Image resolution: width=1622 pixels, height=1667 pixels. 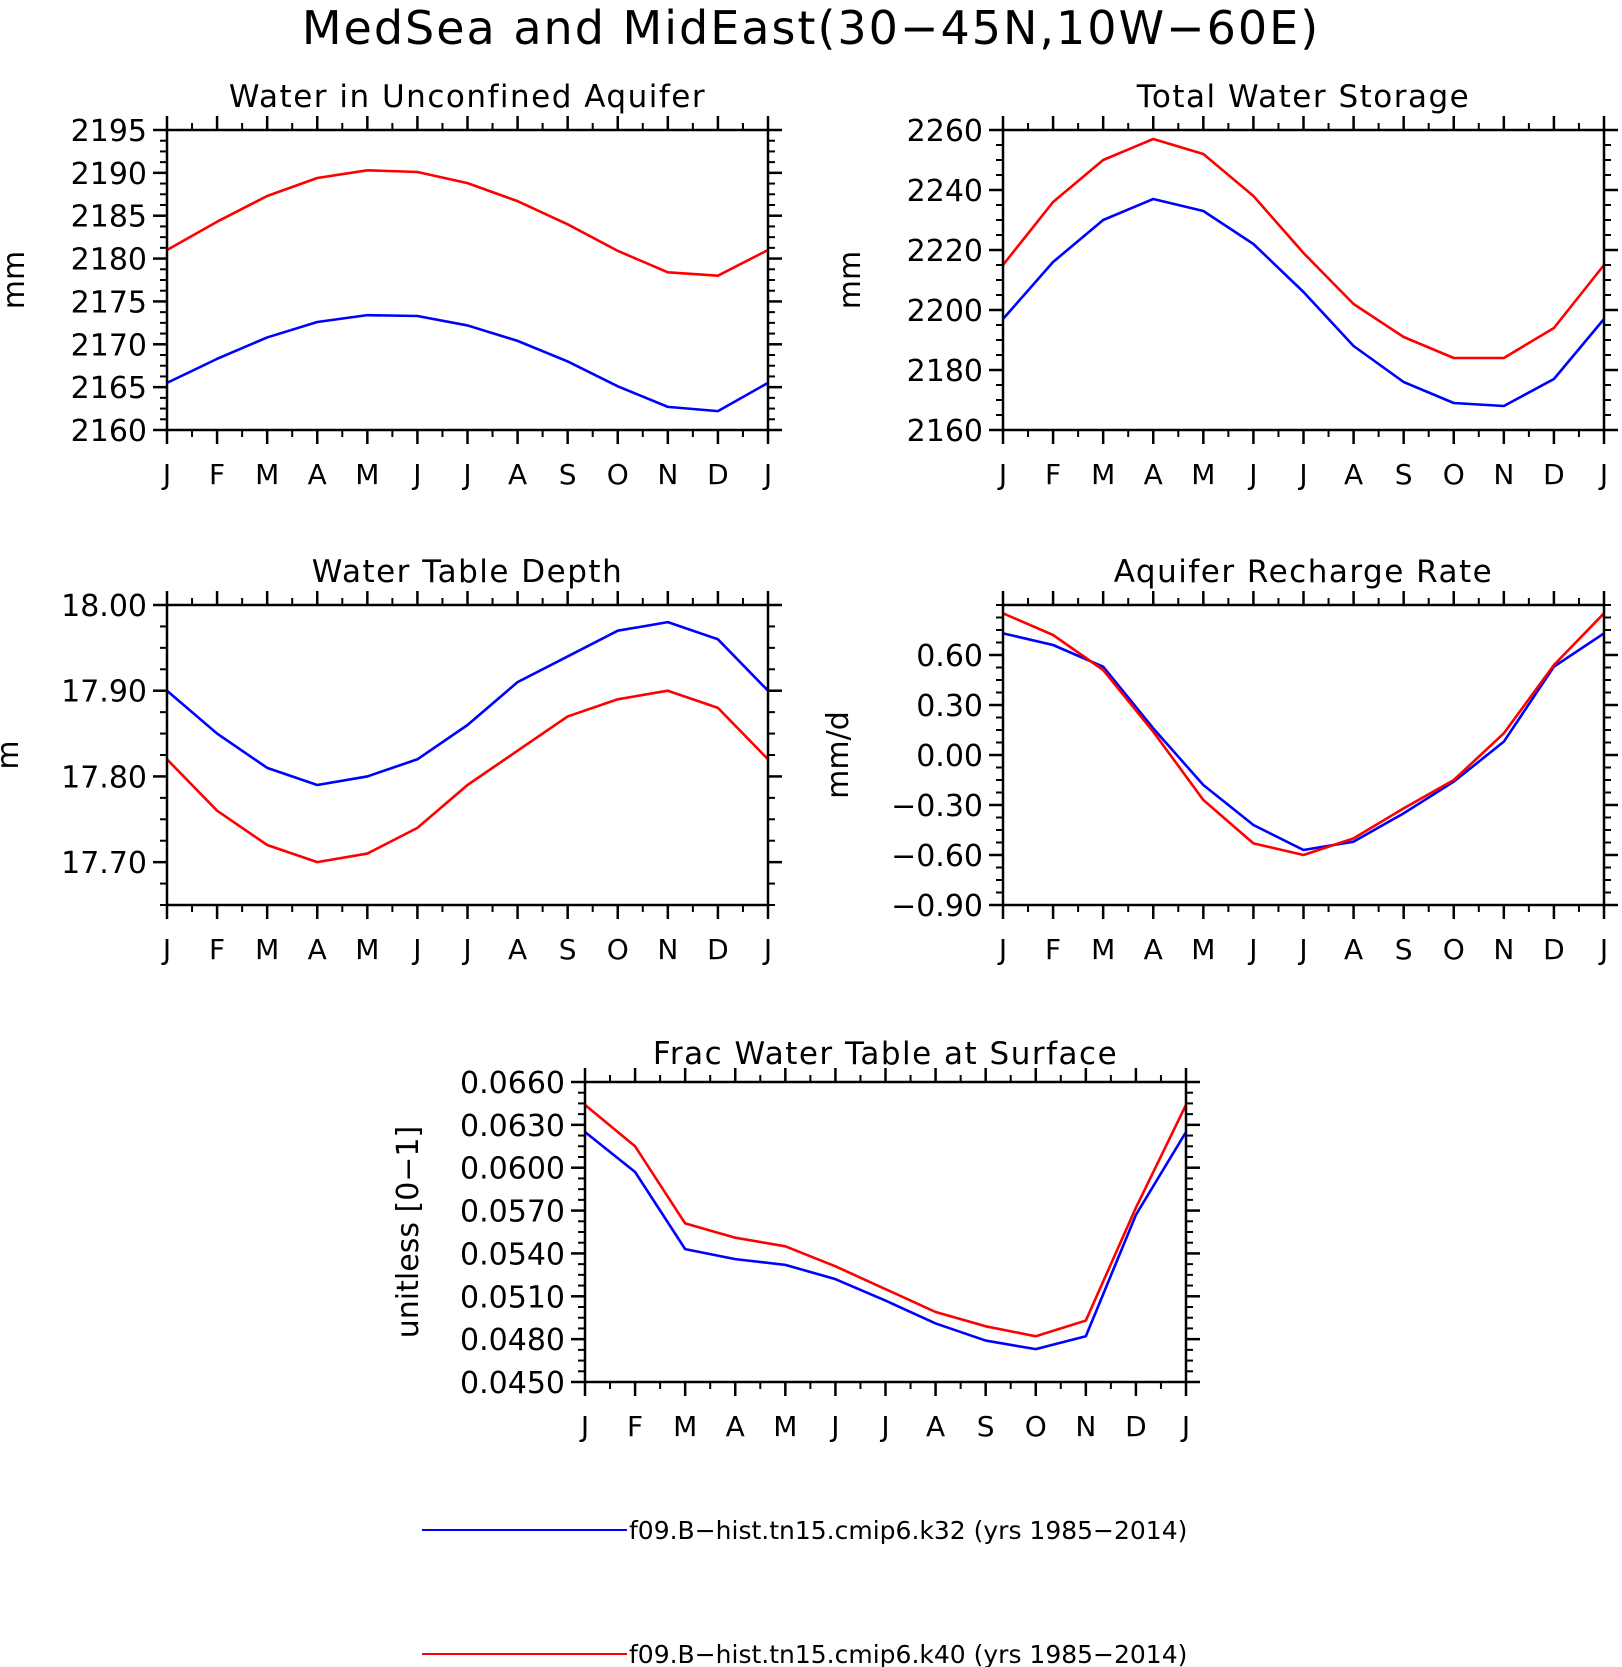 I want to click on recharge-y-tick-label: −0.30, so click(x=937, y=806).